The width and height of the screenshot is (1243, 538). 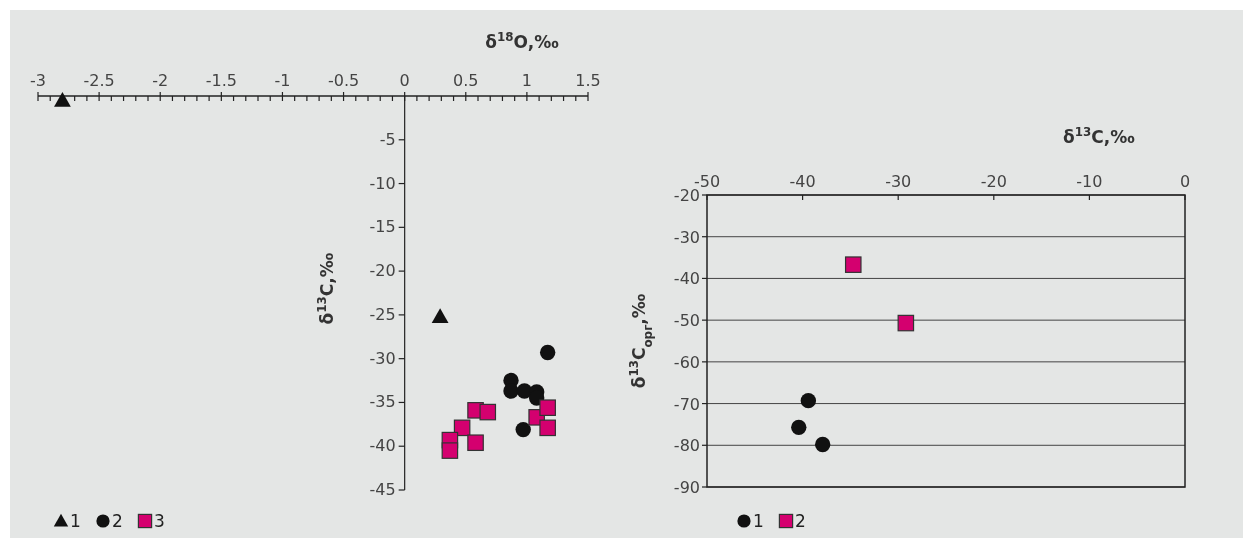 I want to click on y-tick-label: -15, so click(x=382, y=227).